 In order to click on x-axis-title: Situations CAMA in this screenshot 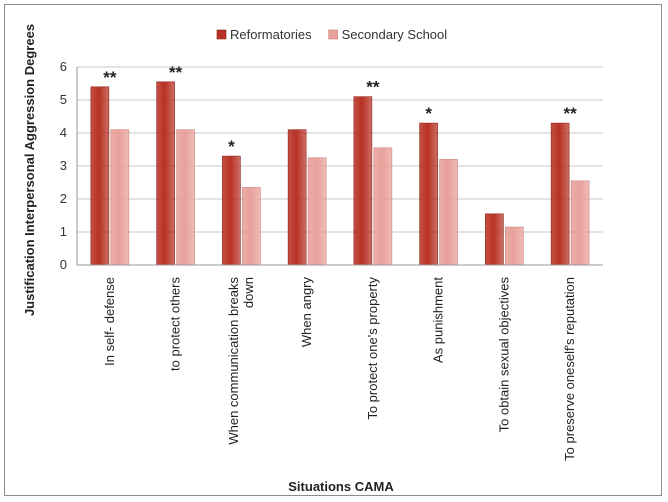, I will do `click(341, 486)`.